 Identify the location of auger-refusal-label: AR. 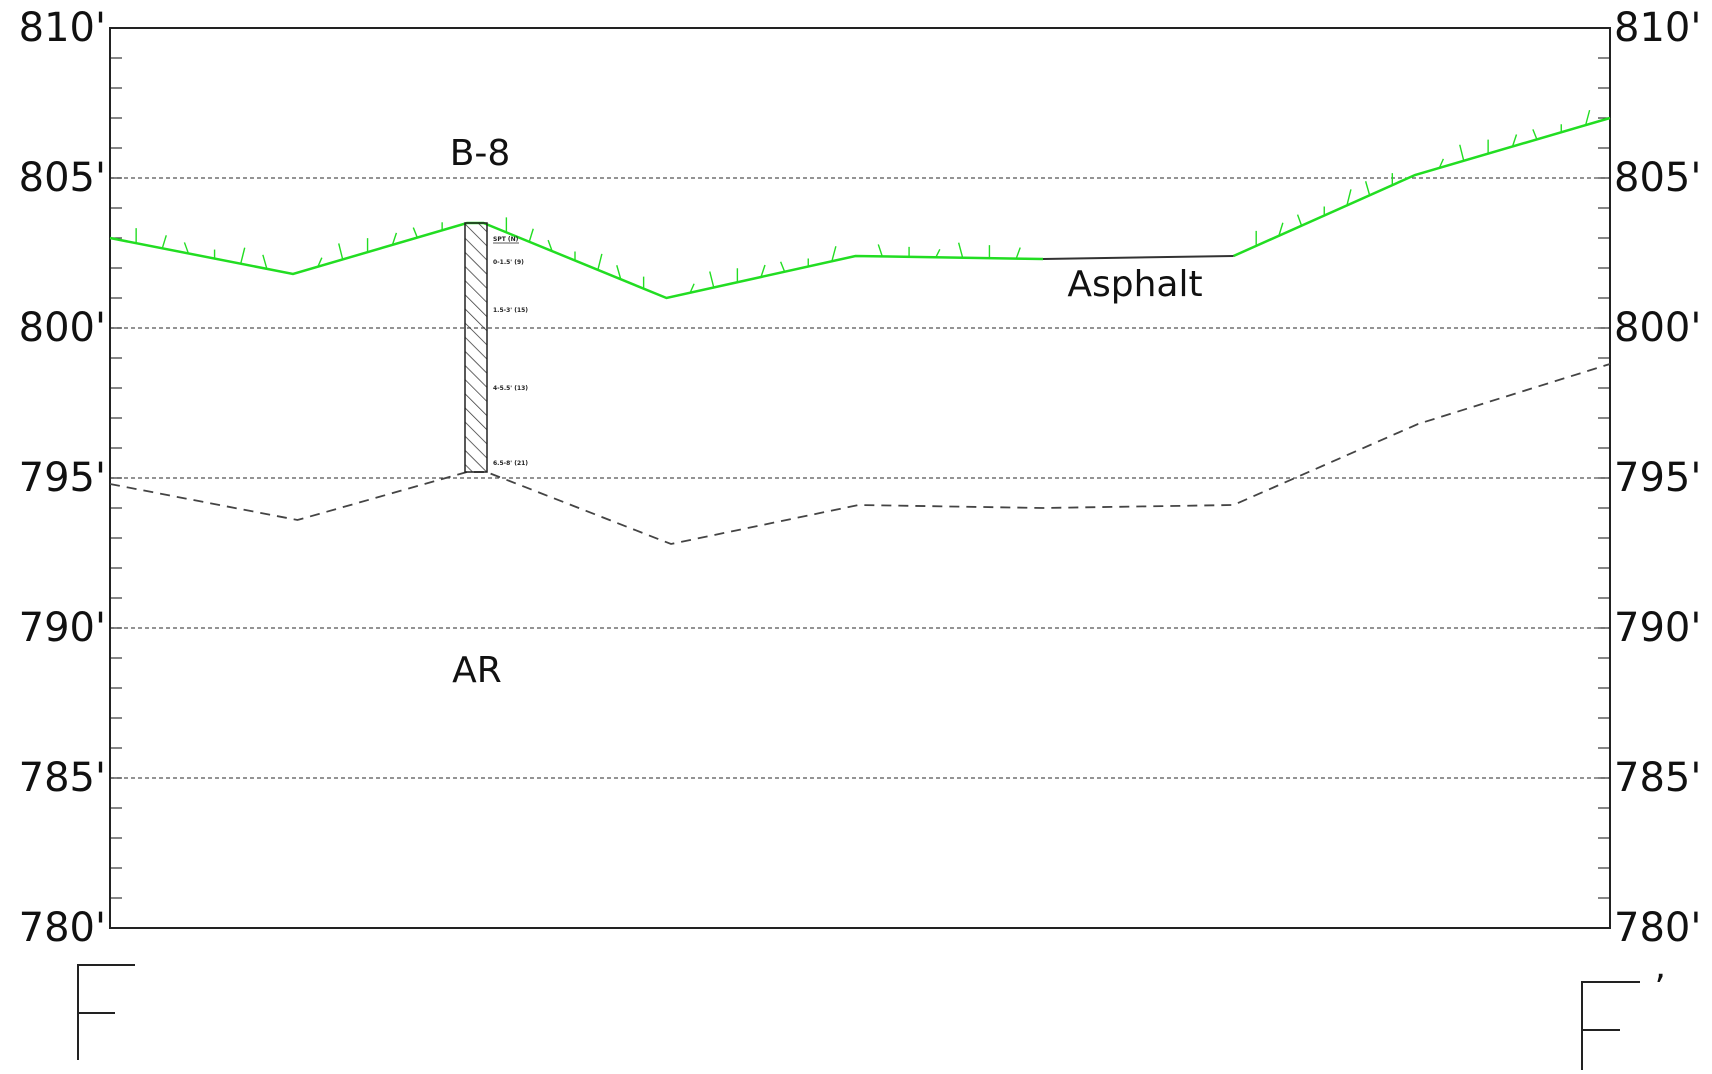
(477, 670).